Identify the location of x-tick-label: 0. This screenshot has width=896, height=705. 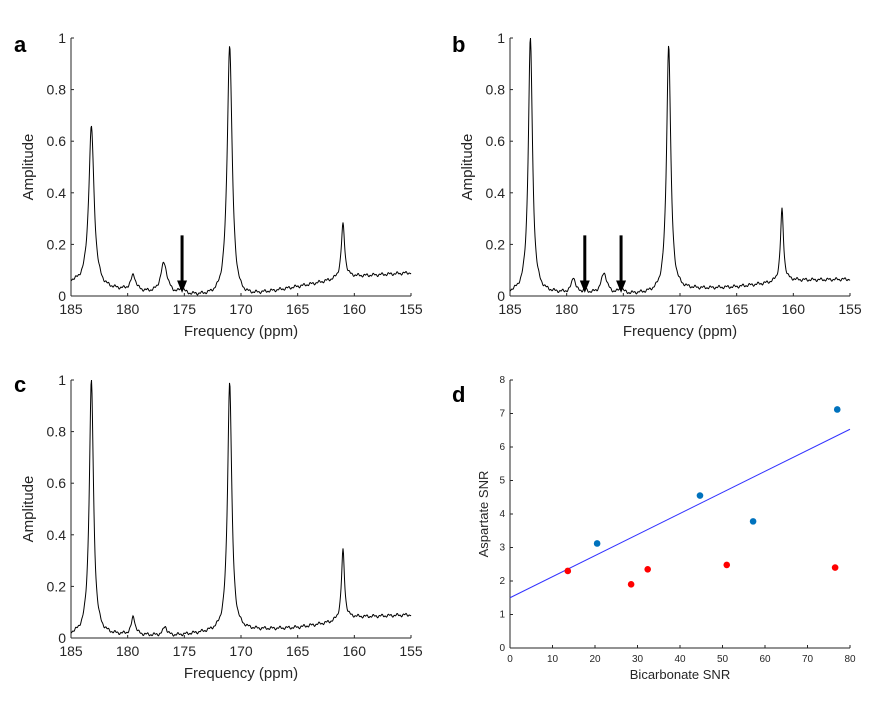
(510, 659).